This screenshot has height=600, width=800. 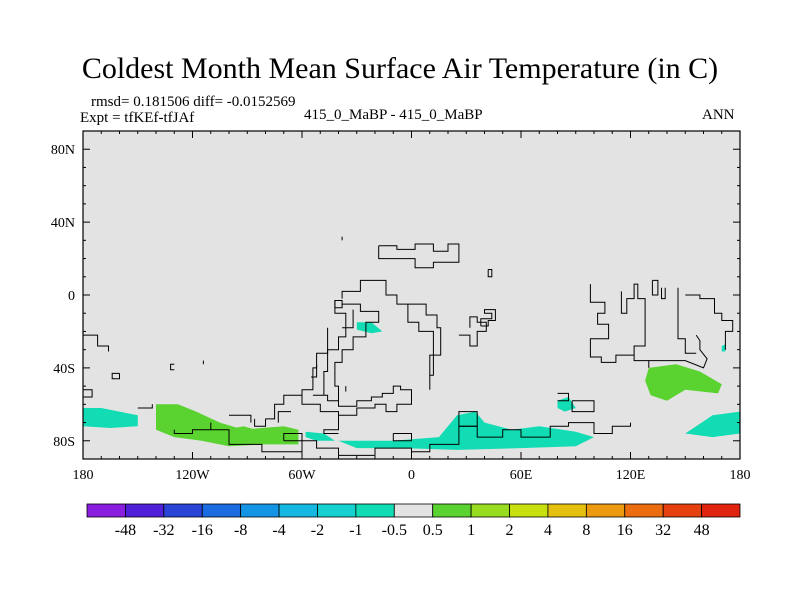 I want to click on colorbar-label-3: -8, so click(x=240, y=530).